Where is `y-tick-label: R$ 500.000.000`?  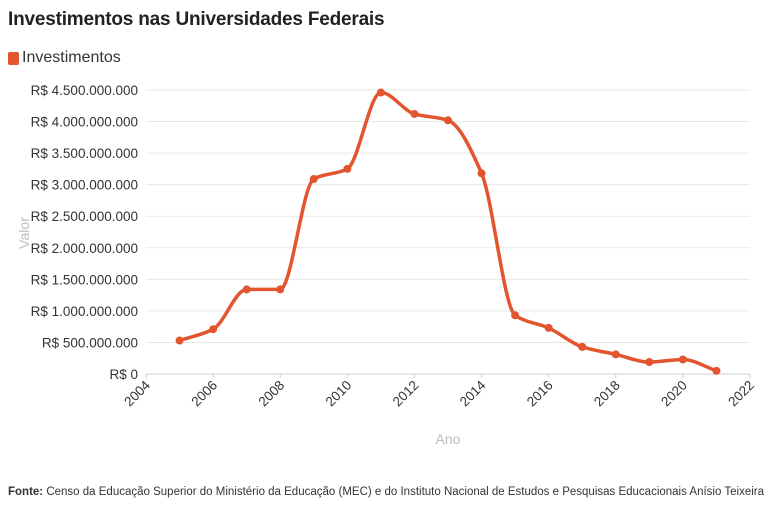
y-tick-label: R$ 500.000.000 is located at coordinates (90, 342).